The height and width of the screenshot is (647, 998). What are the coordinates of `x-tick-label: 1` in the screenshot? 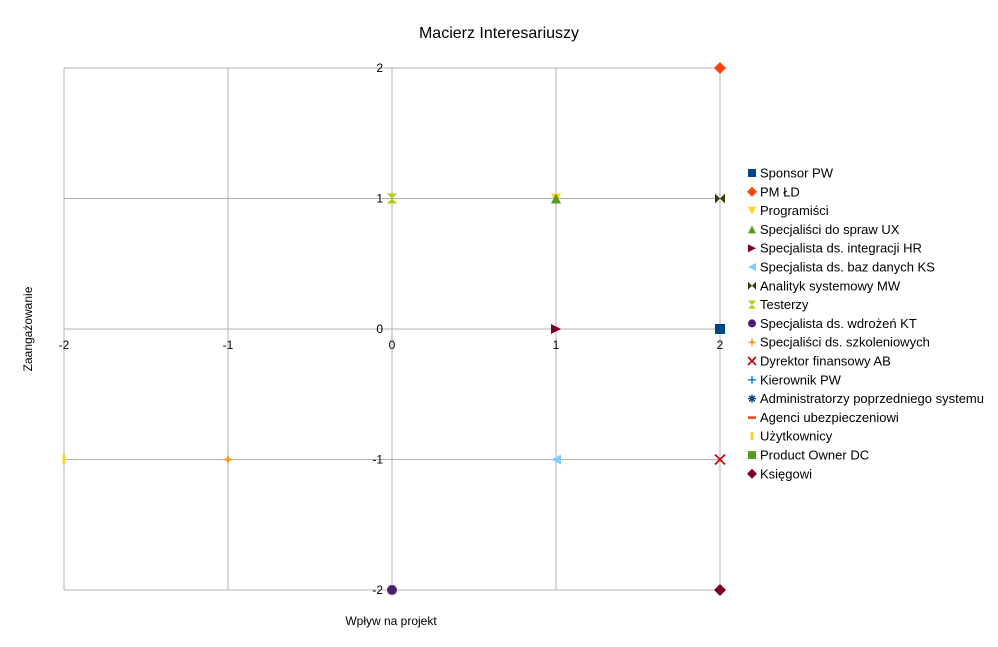 It's located at (556, 345).